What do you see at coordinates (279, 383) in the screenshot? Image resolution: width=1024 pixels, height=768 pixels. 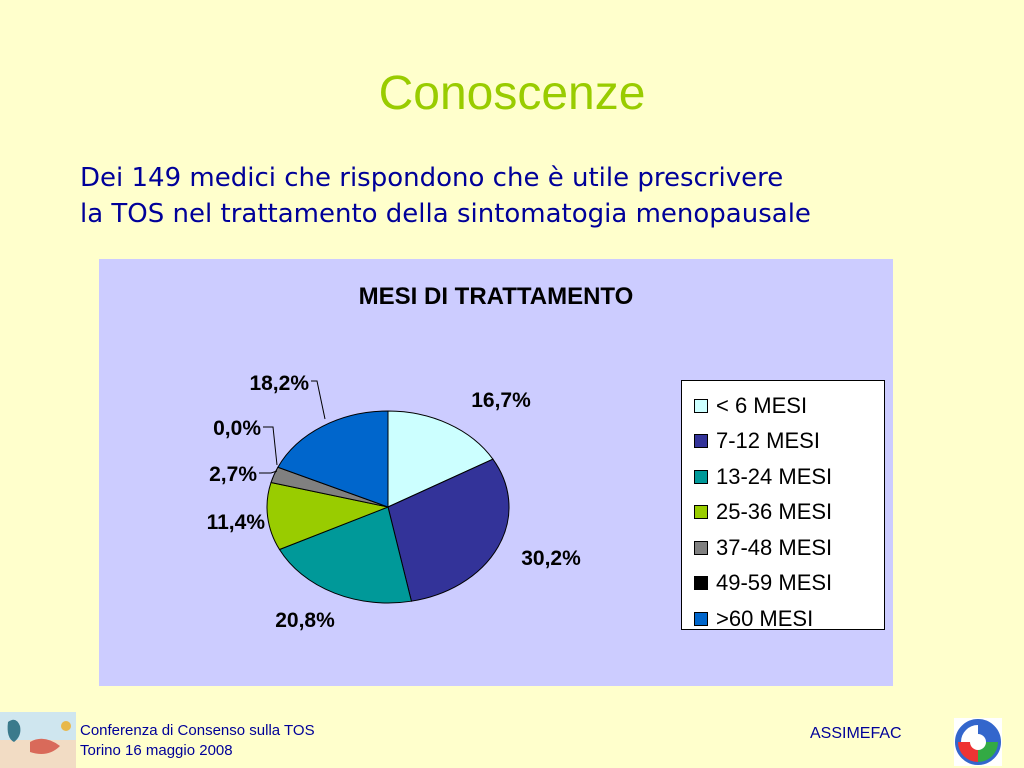 I see `data-label-7: 18,2%` at bounding box center [279, 383].